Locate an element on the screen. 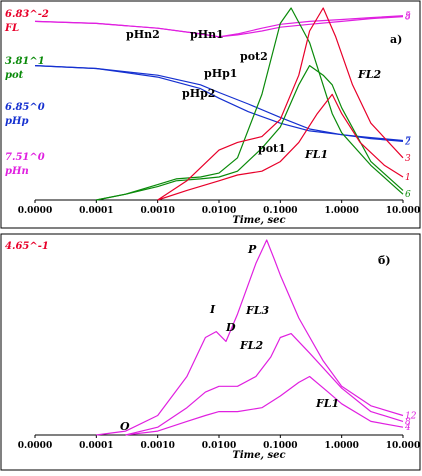 The height and width of the screenshot is (476, 422). panel-a-fl-name: FL is located at coordinates (11, 28).